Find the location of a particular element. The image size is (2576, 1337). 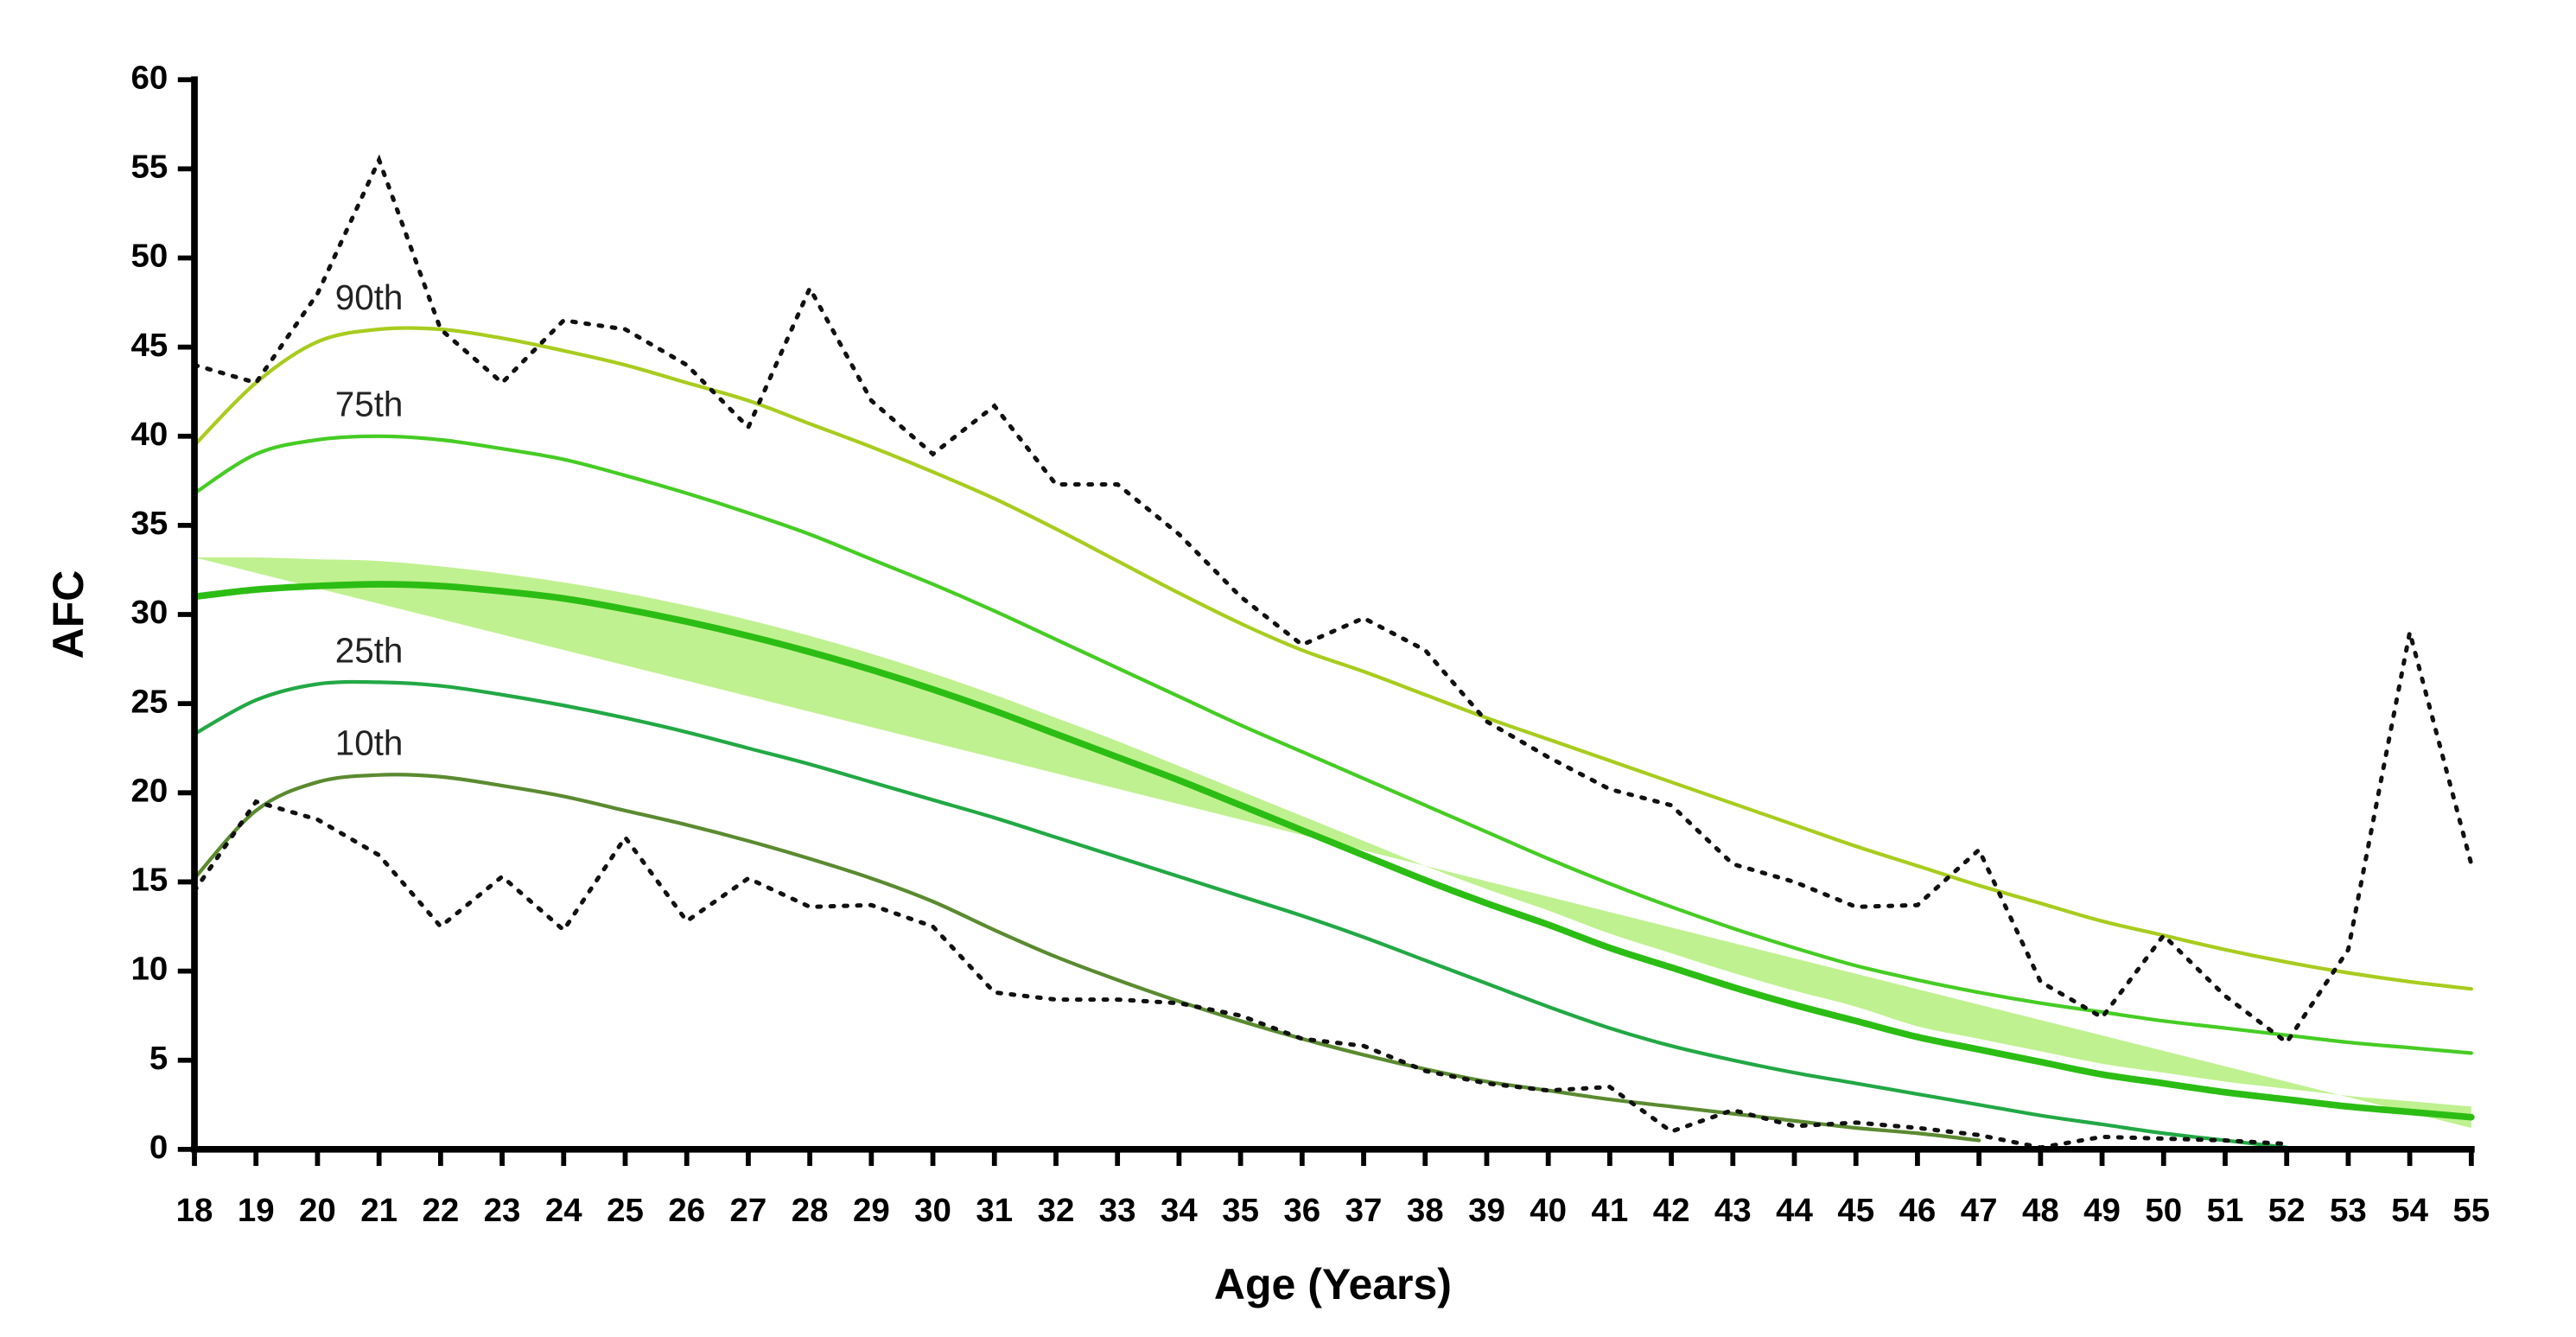

x-tick-label: 36 is located at coordinates (1302, 1211).